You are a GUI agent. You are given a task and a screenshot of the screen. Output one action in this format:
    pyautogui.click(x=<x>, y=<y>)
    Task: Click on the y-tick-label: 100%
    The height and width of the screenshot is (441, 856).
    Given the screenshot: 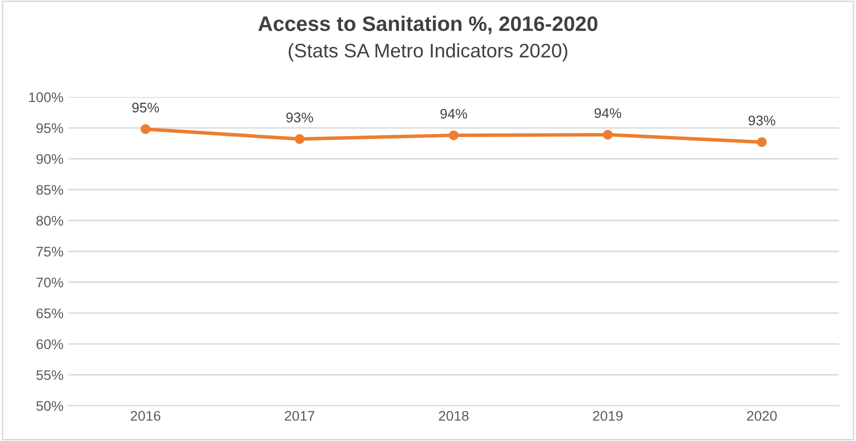 What is the action you would take?
    pyautogui.click(x=46, y=97)
    